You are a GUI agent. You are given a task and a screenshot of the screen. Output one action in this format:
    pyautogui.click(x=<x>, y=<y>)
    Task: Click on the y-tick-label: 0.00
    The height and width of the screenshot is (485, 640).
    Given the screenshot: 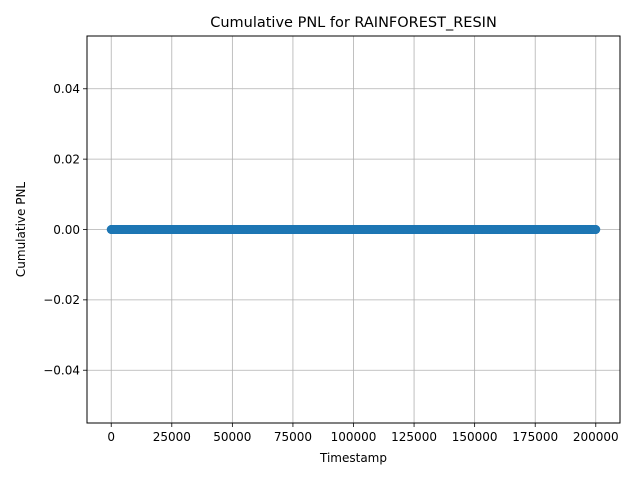 What is the action you would take?
    pyautogui.click(x=66, y=230)
    